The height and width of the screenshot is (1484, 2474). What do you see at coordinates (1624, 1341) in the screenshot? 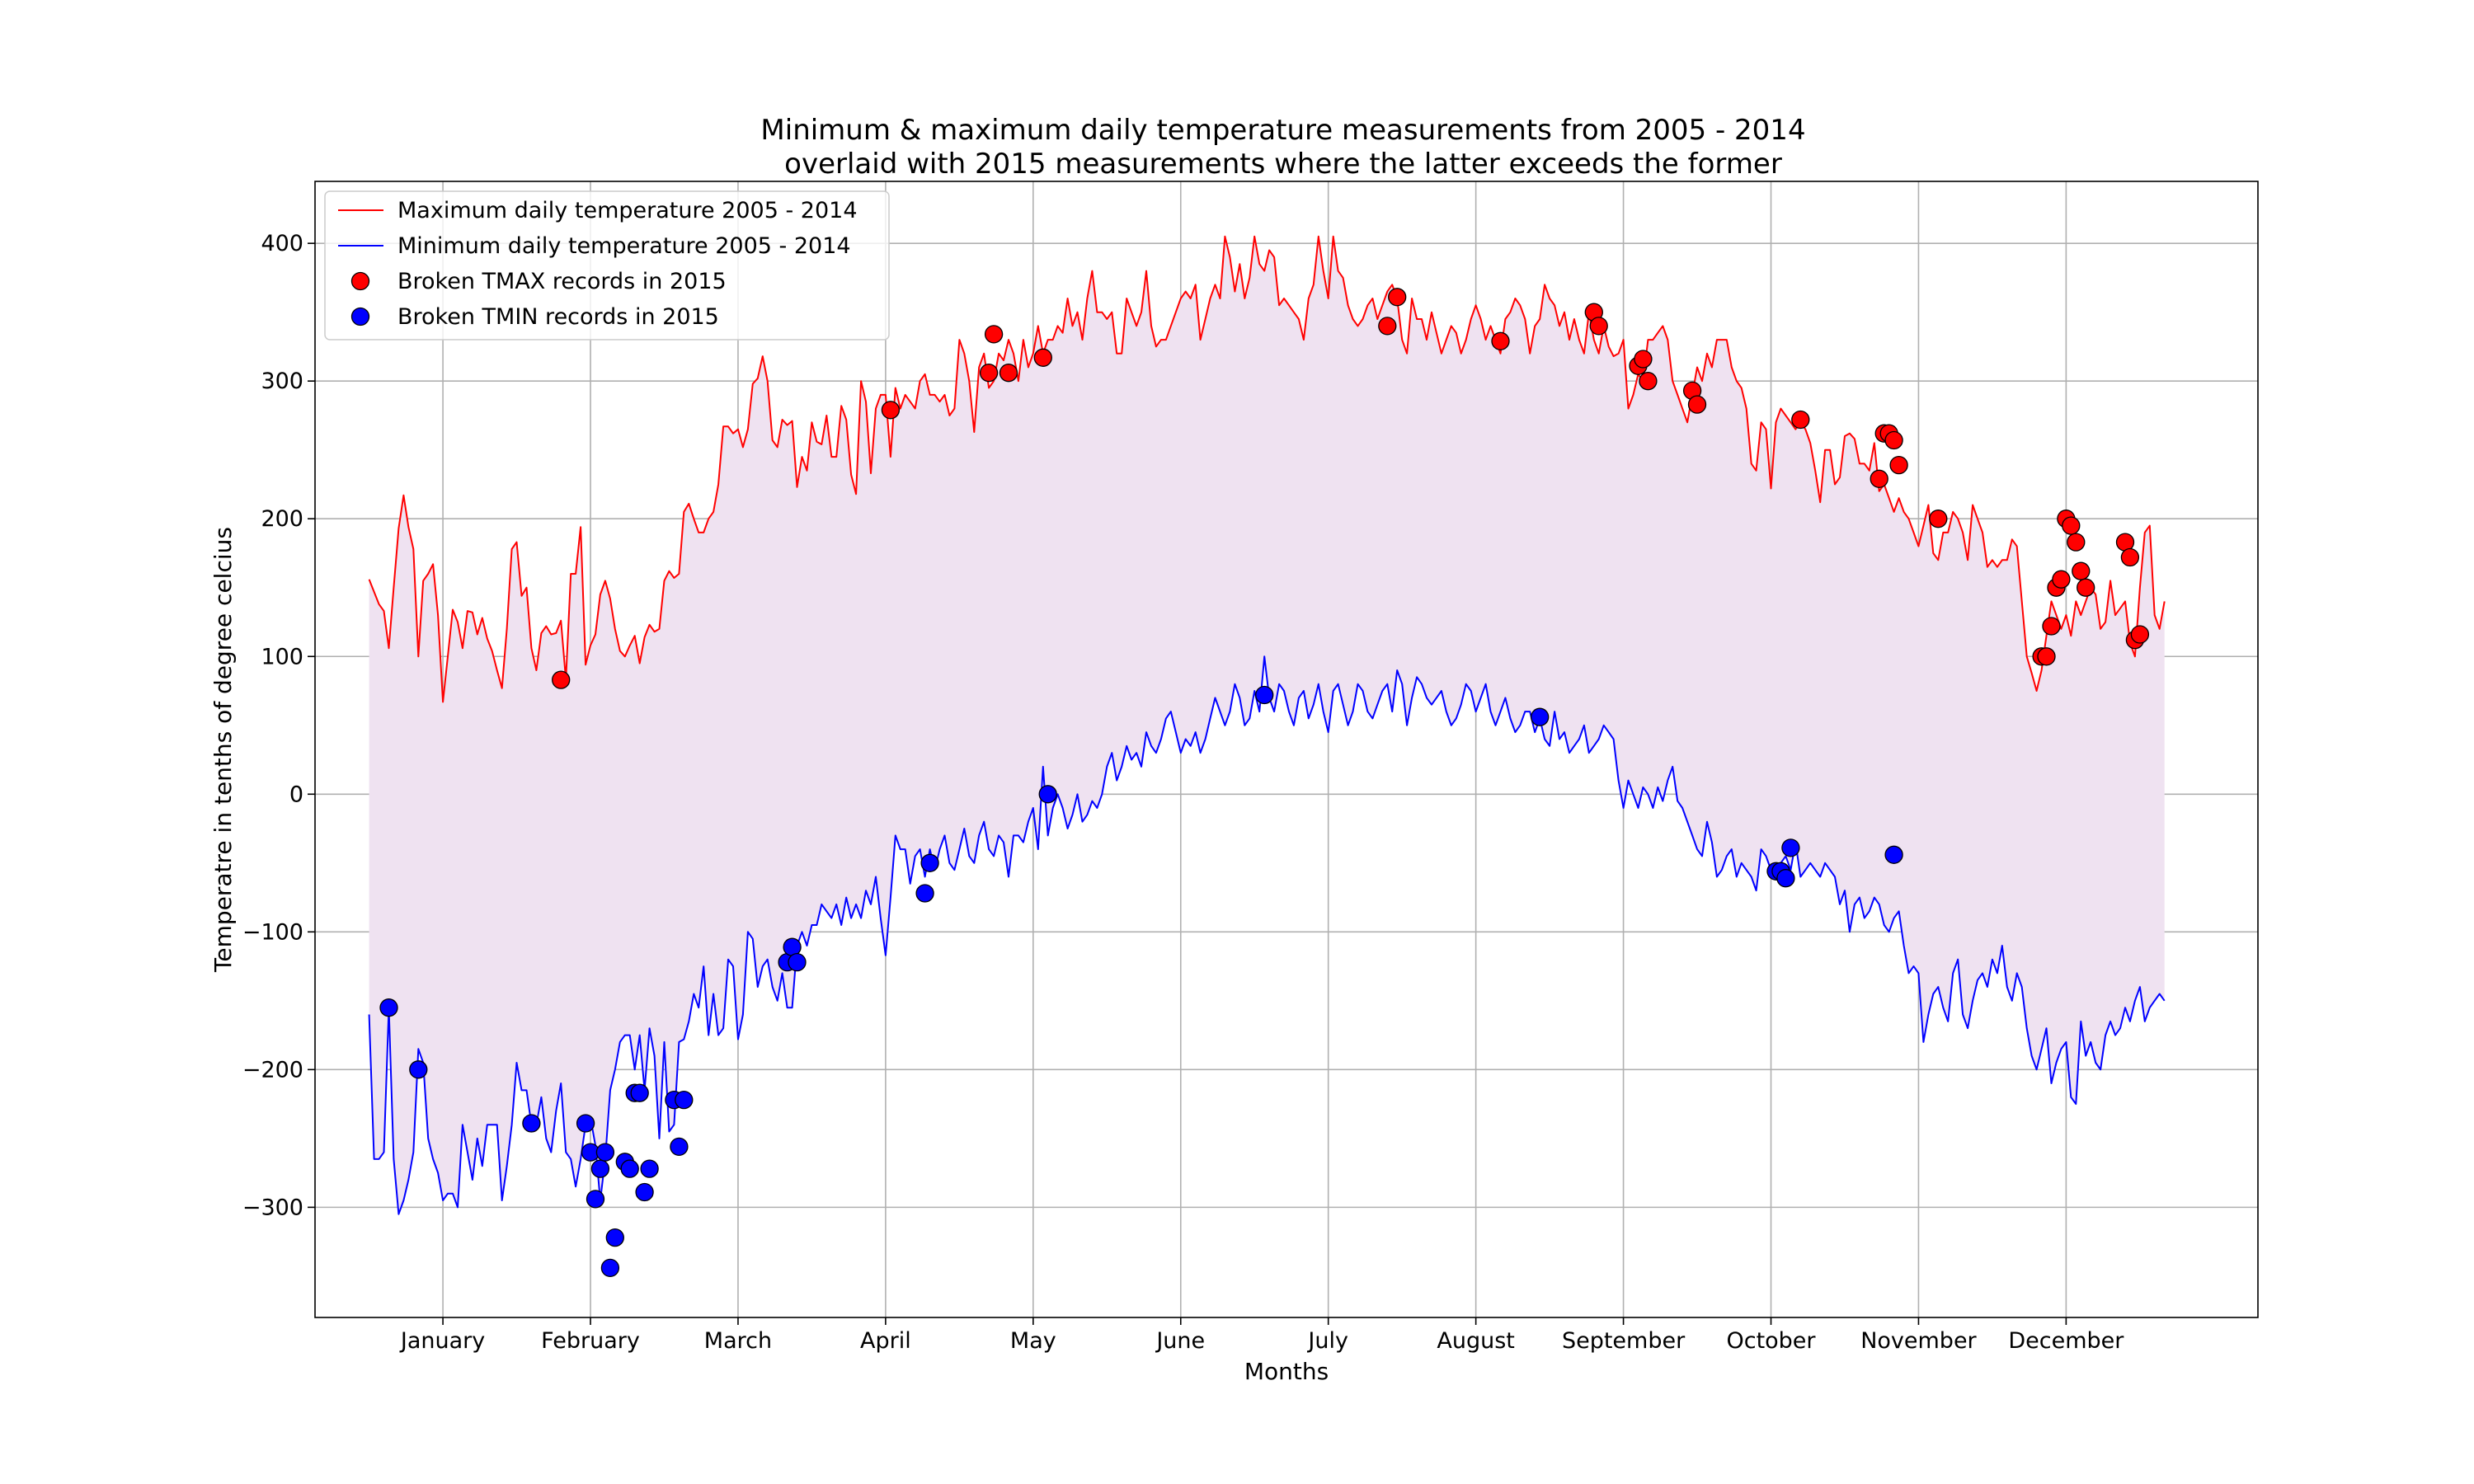
I see `x-tick-label: September` at bounding box center [1624, 1341].